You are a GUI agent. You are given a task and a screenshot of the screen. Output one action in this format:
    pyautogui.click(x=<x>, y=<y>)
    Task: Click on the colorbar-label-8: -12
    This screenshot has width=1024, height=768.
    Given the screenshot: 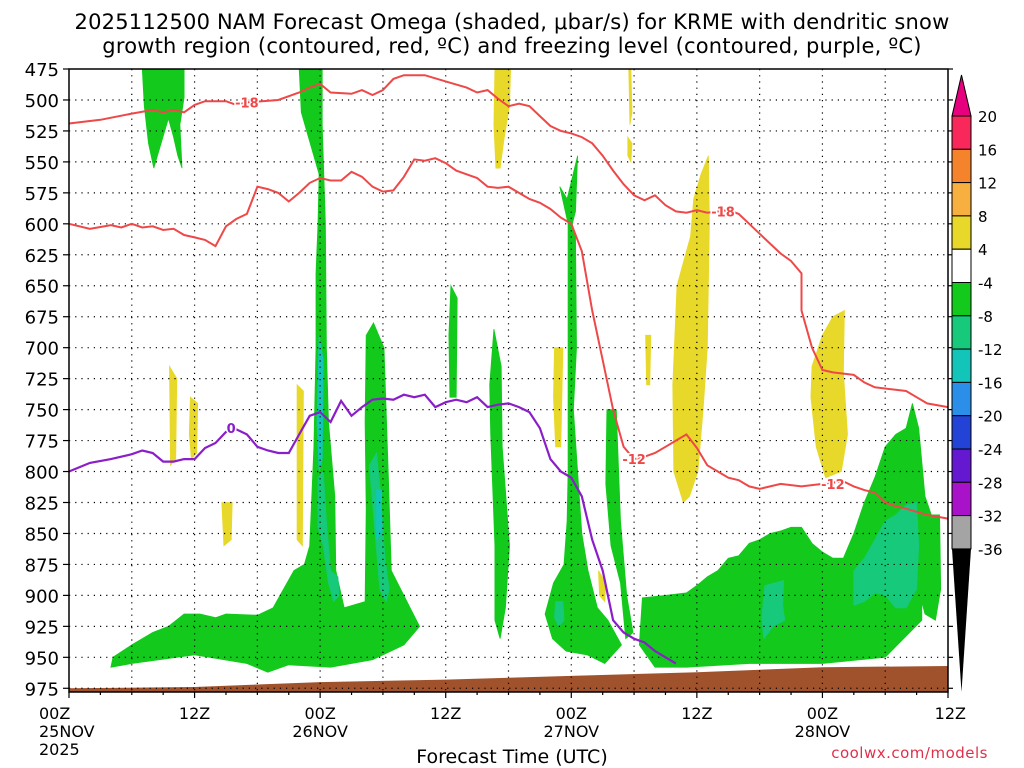 What is the action you would take?
    pyautogui.click(x=990, y=350)
    